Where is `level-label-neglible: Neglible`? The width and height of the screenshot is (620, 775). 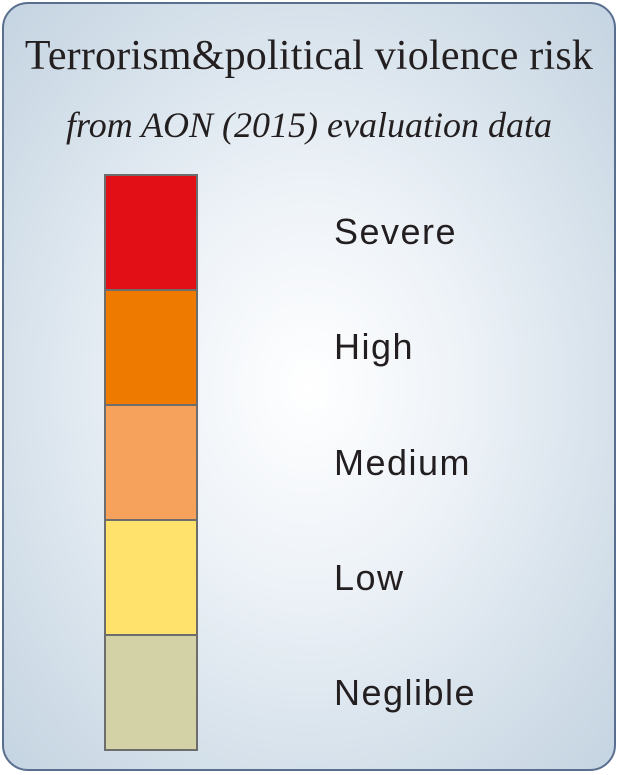 level-label-neglible: Neglible is located at coordinates (405, 693).